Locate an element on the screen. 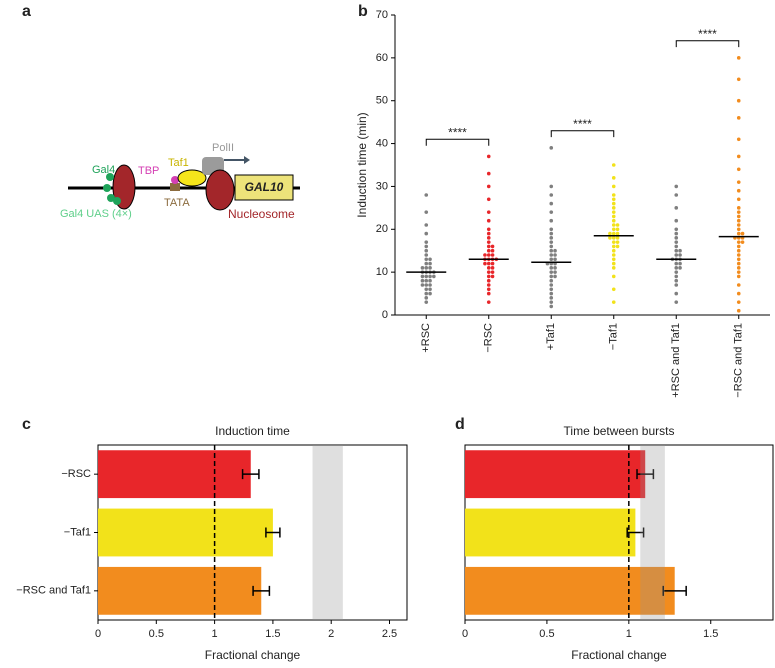  x-tick-label: +Taf1 is located at coordinates (551, 336).